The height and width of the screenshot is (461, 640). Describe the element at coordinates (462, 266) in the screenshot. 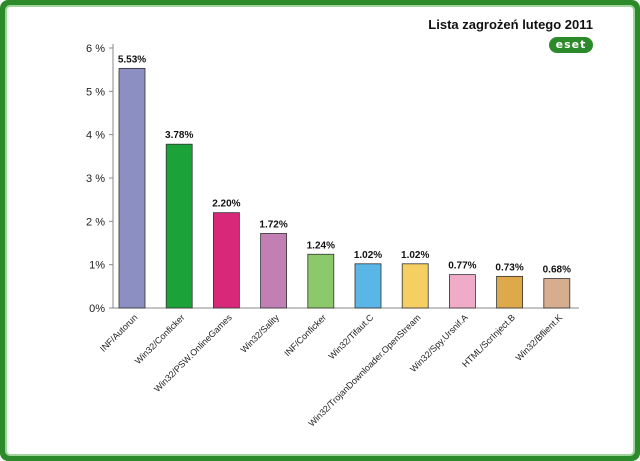

I see `bar-value-label: 0.77%` at that location.